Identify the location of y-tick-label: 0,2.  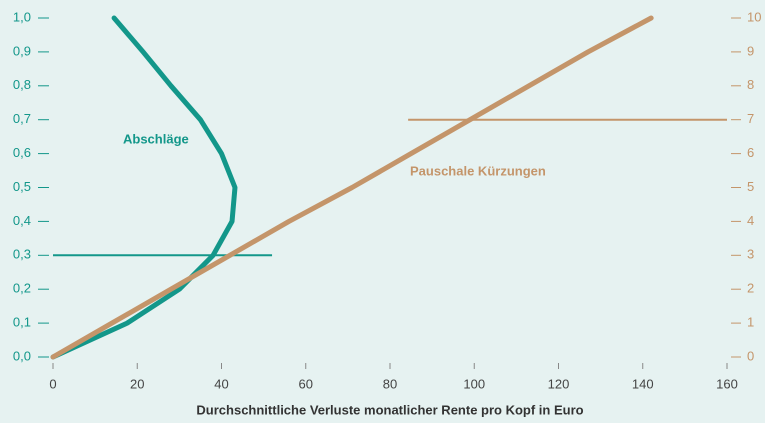
(22, 288).